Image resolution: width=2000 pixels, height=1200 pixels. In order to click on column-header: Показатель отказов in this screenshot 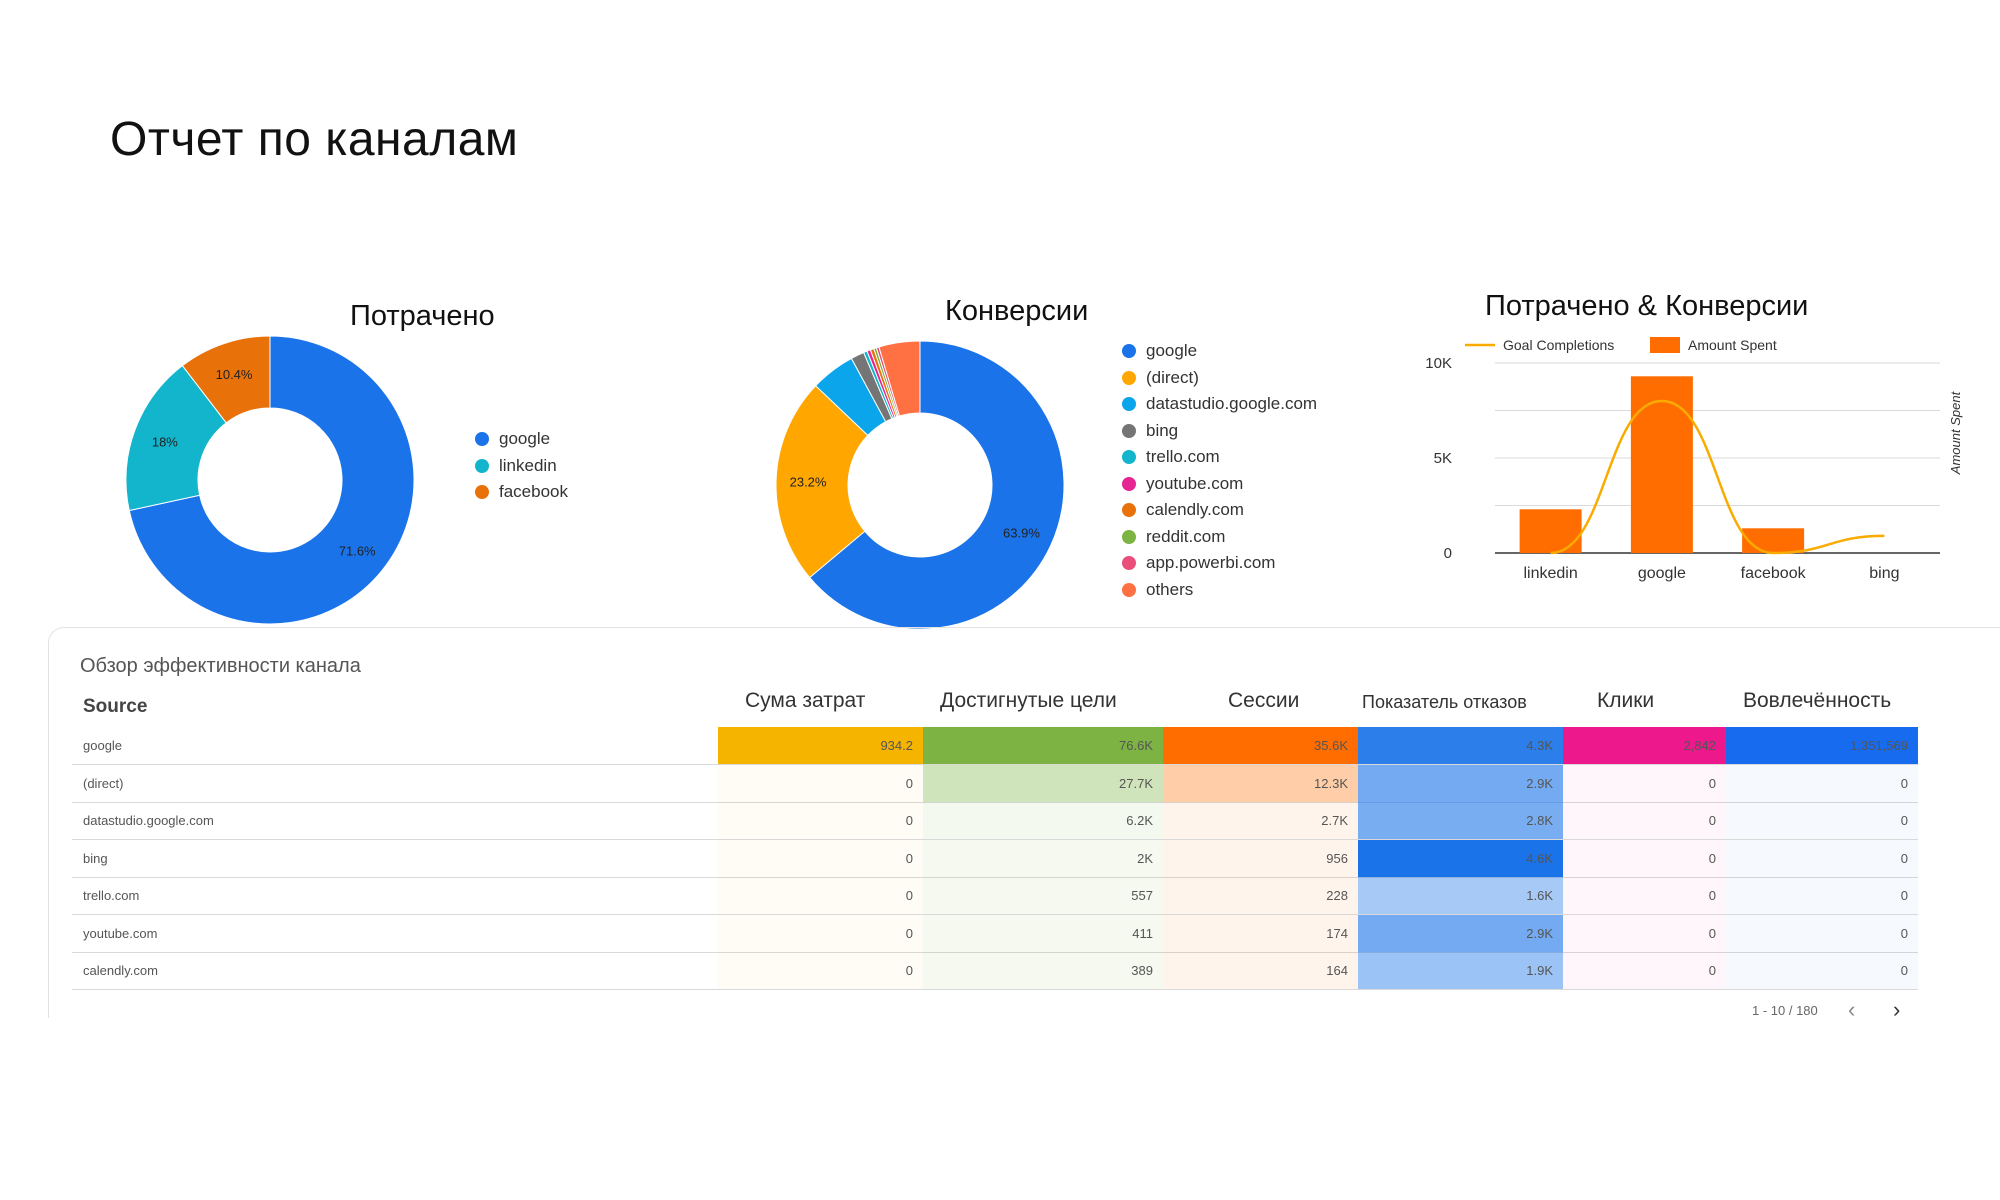, I will do `click(1444, 702)`.